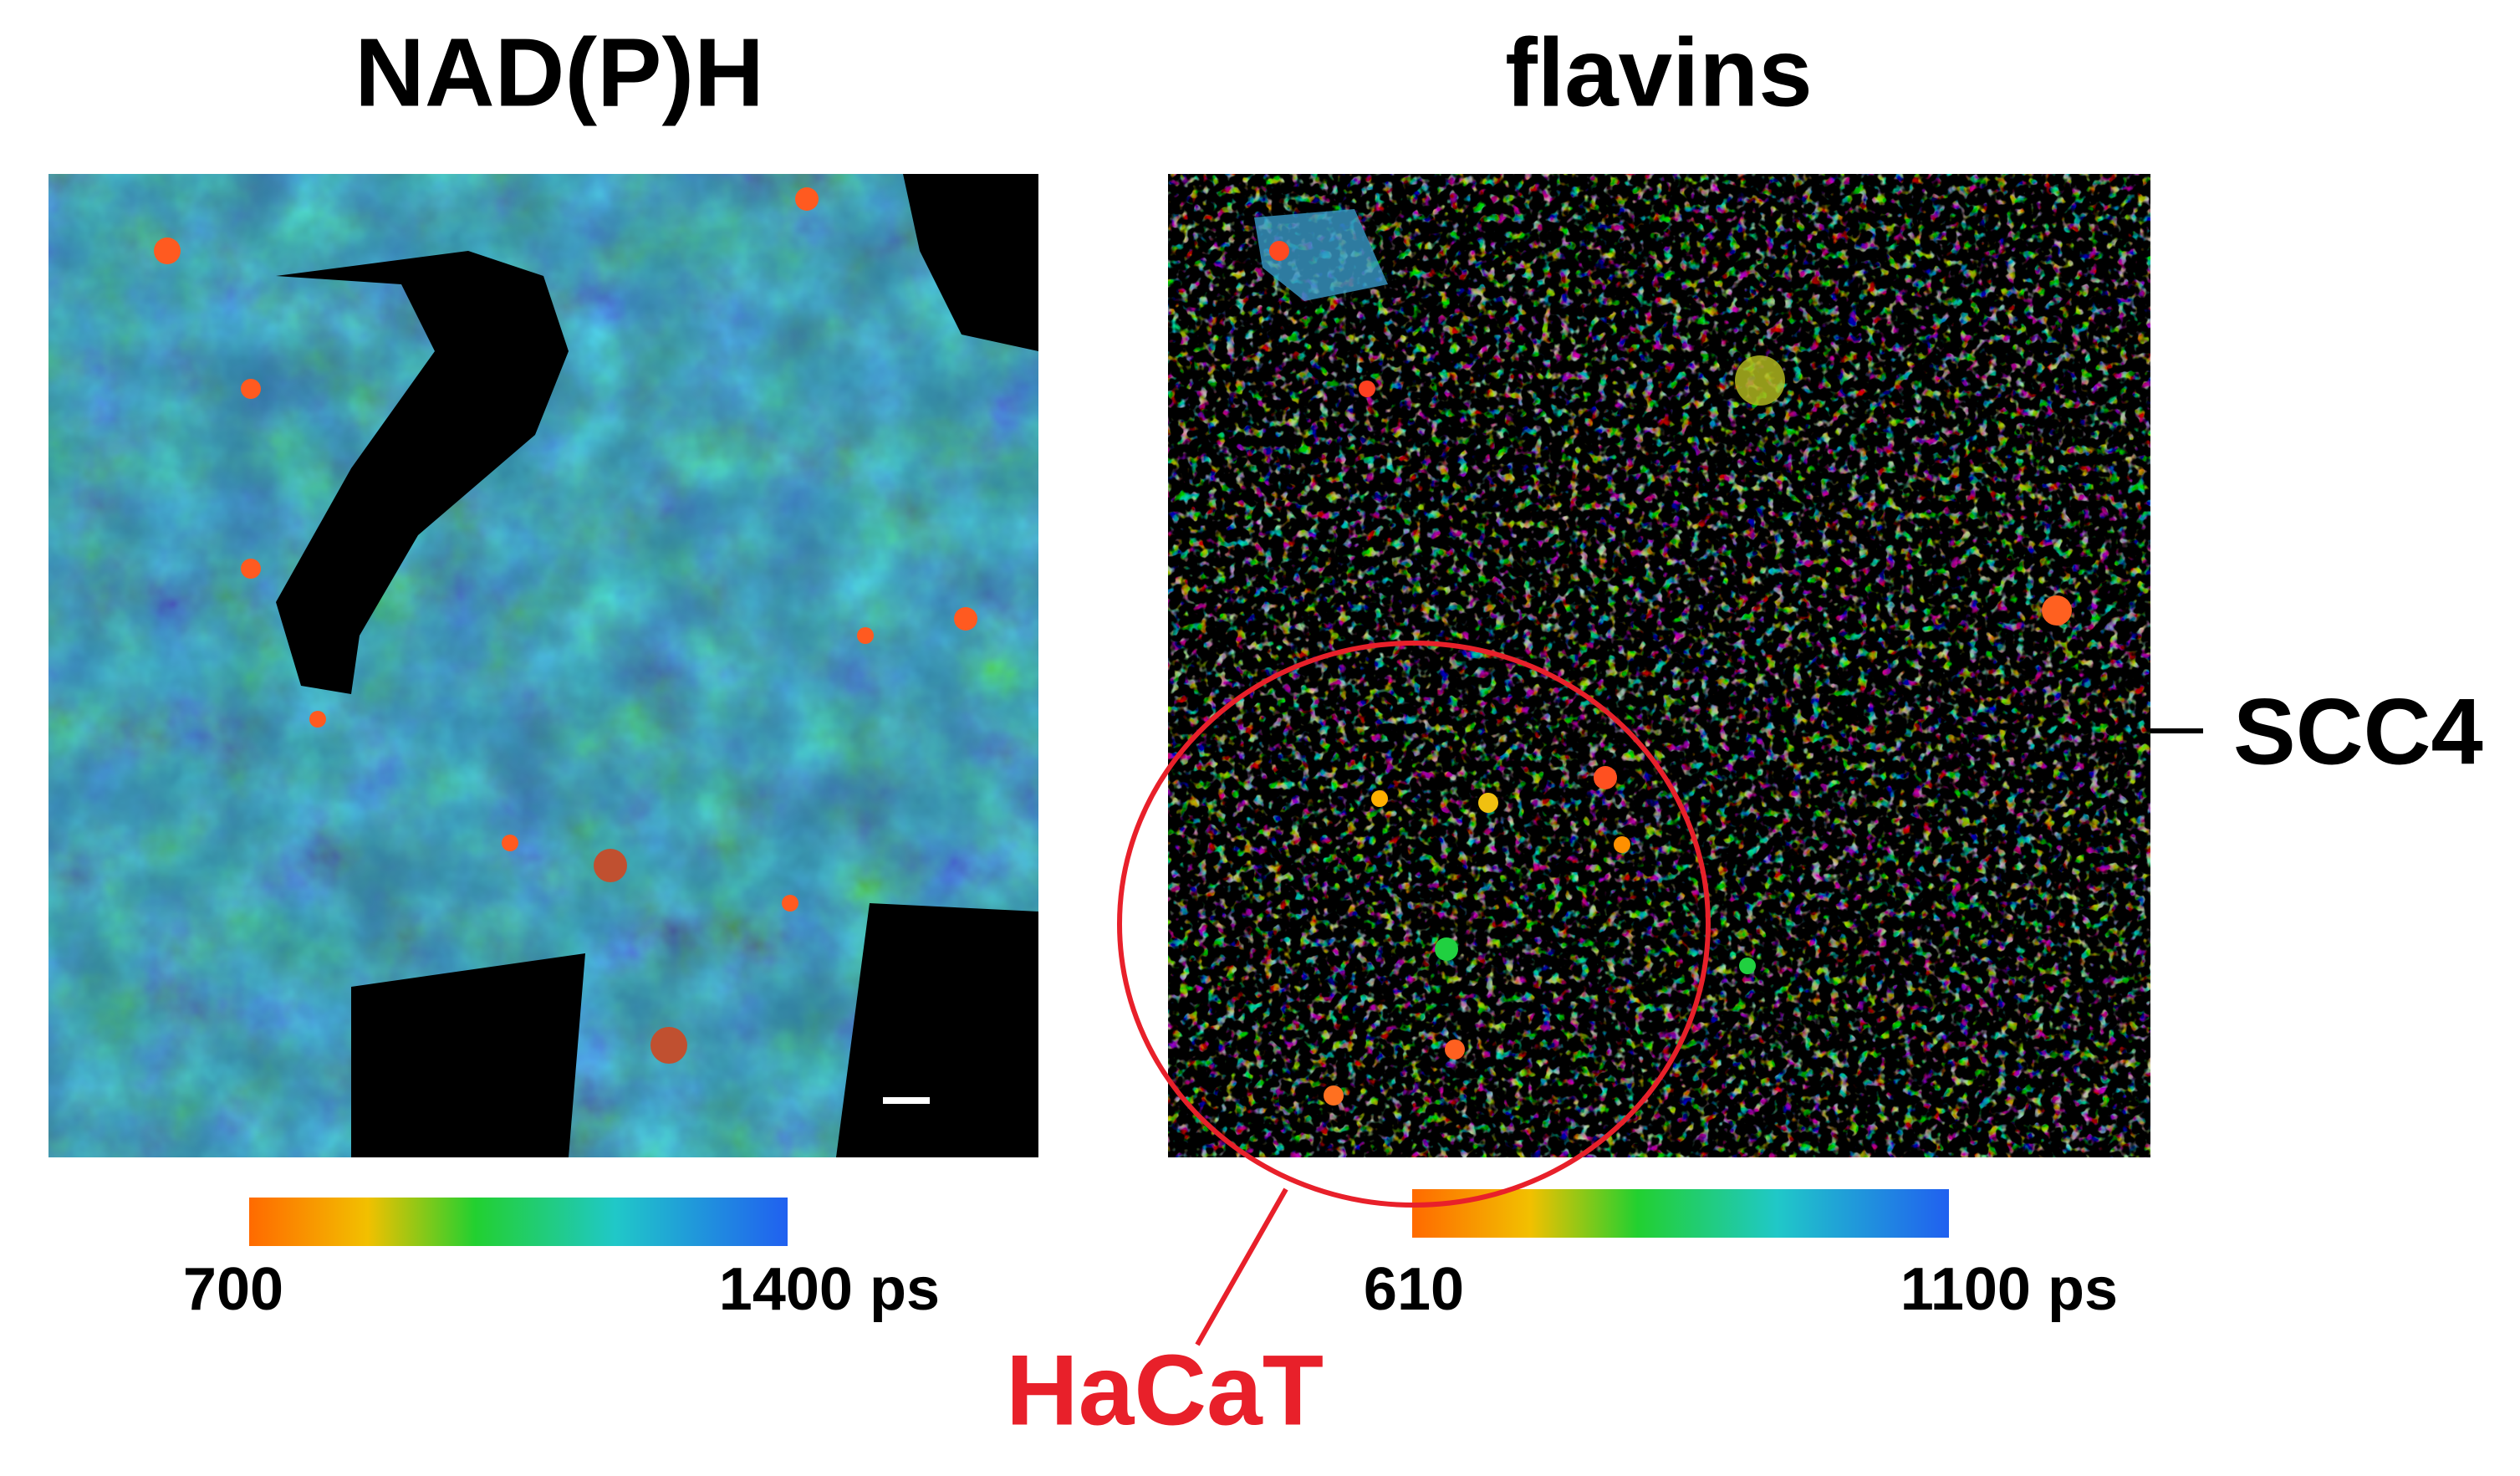  Describe the element at coordinates (1241, 1266) in the screenshot. I see `pointer-line` at that location.